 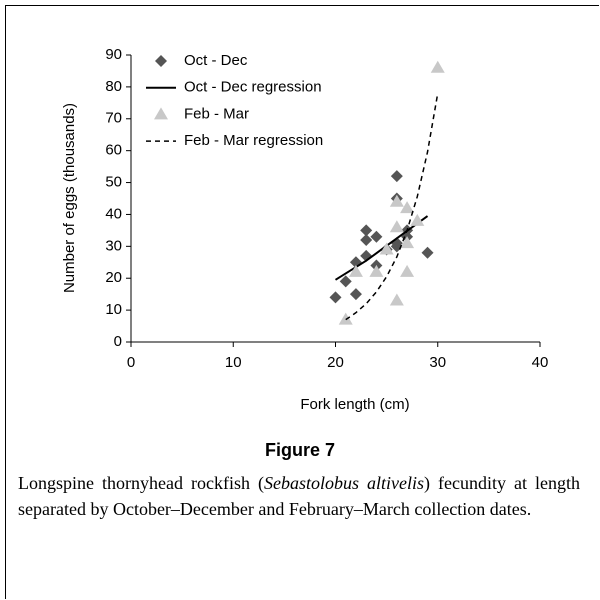 I want to click on legend-label: Oct - Dec regression, so click(x=253, y=87).